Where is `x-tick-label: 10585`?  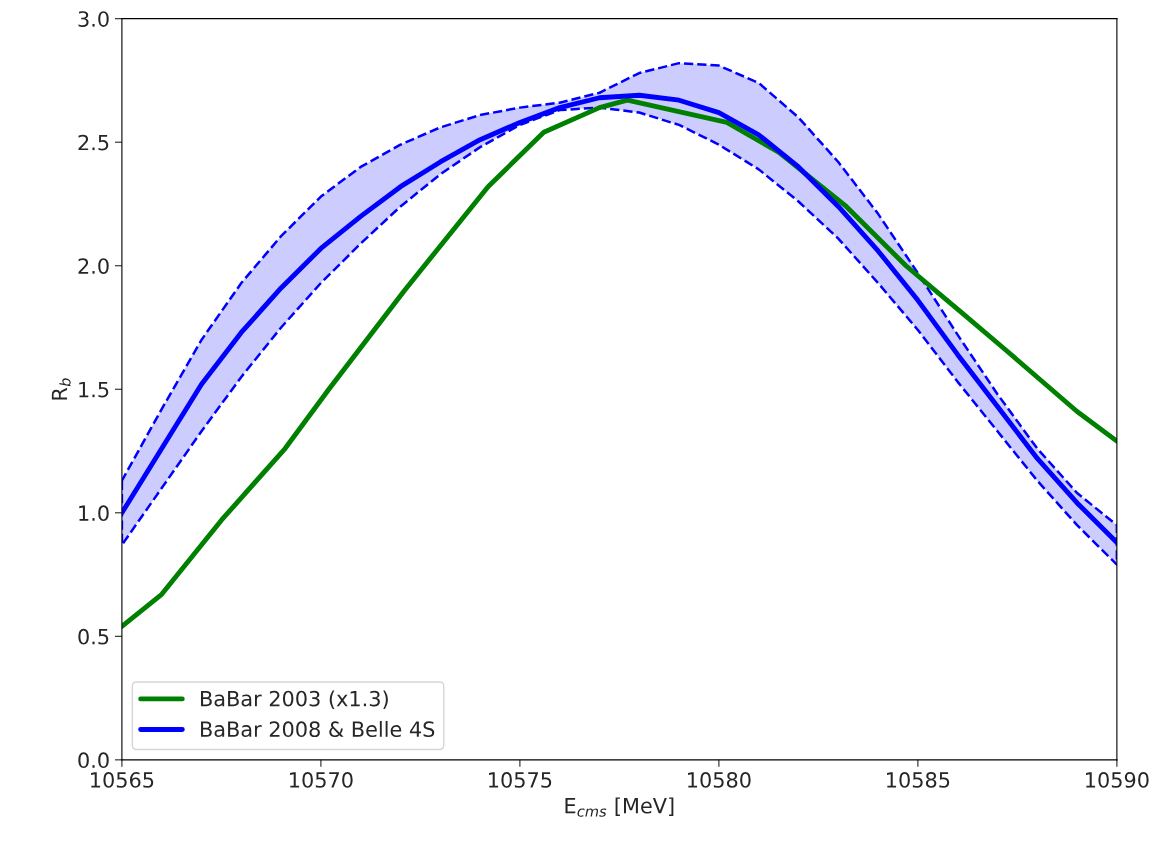
x-tick-label: 10585 is located at coordinates (918, 780).